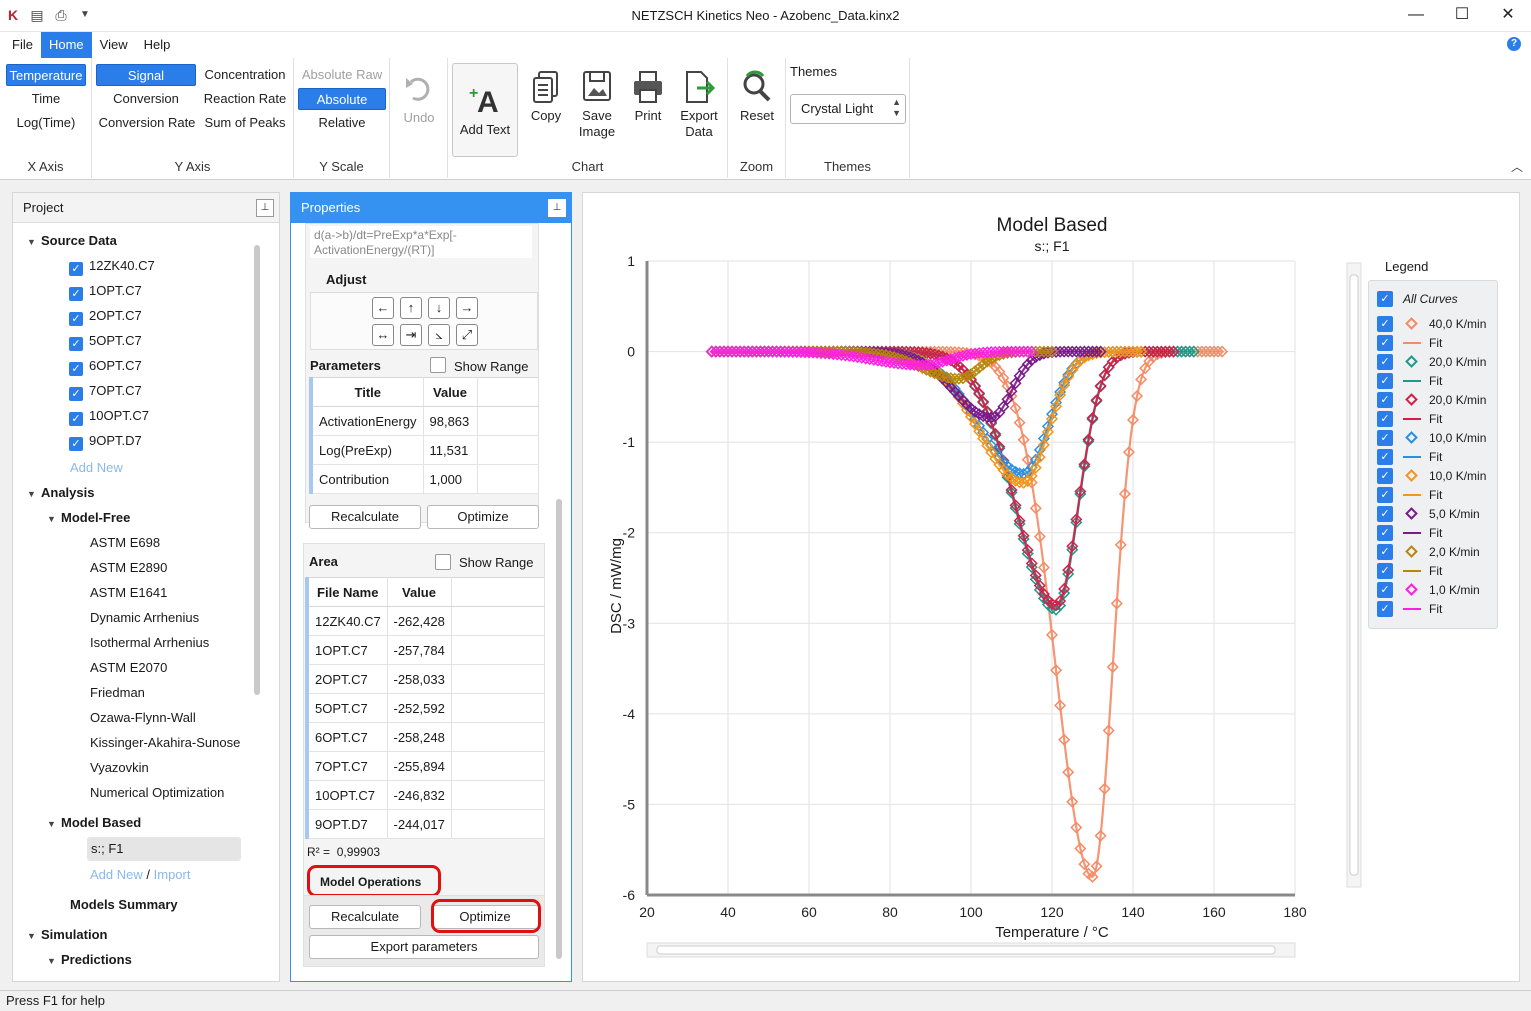 This screenshot has width=1531, height=1011. What do you see at coordinates (146, 75) in the screenshot?
I see `signal-button: Signal` at bounding box center [146, 75].